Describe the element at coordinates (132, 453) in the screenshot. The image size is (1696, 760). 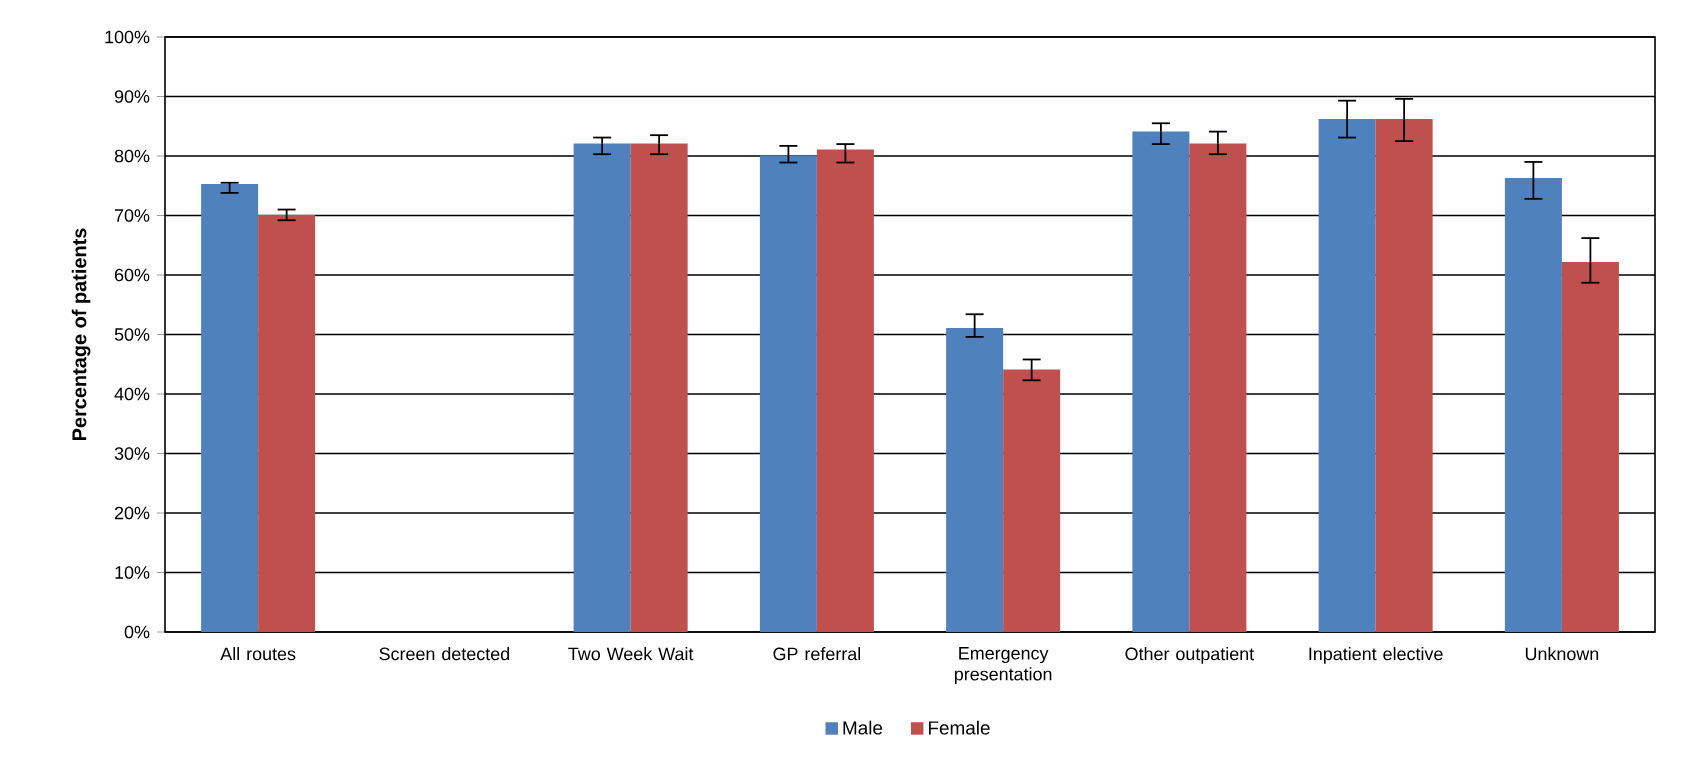
I see `y-tick-label: 30%` at that location.